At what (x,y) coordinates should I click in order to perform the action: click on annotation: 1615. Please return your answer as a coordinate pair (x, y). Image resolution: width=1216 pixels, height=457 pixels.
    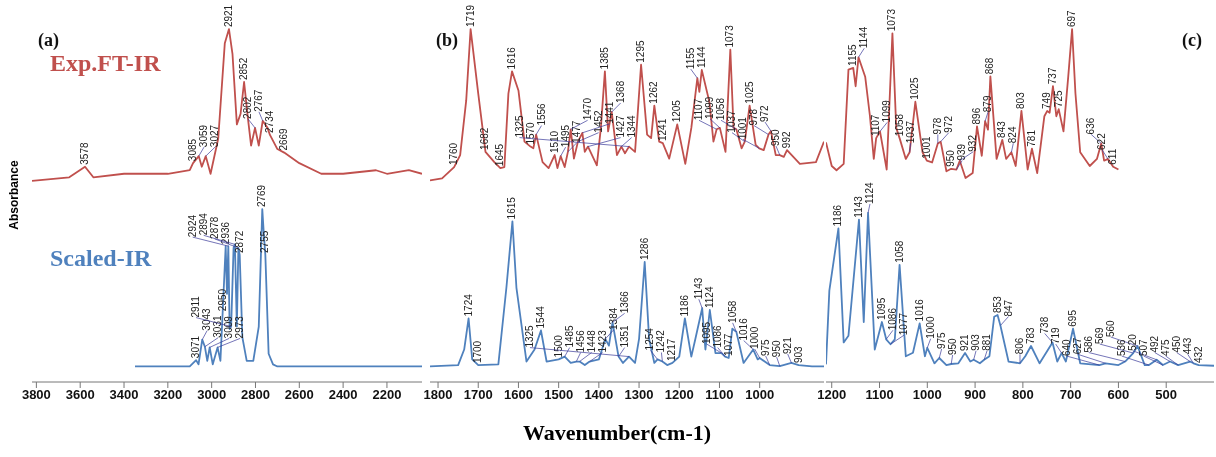
    Looking at the image, I should click on (512, 208).